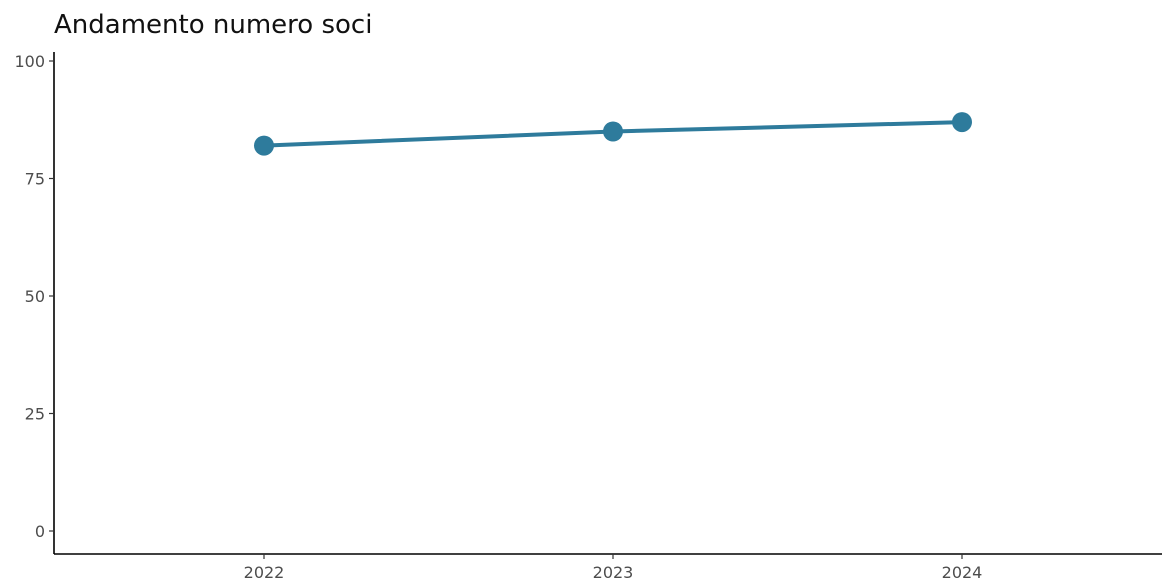 The height and width of the screenshot is (579, 1162). What do you see at coordinates (40, 531) in the screenshot?
I see `y-tick-label: 0` at bounding box center [40, 531].